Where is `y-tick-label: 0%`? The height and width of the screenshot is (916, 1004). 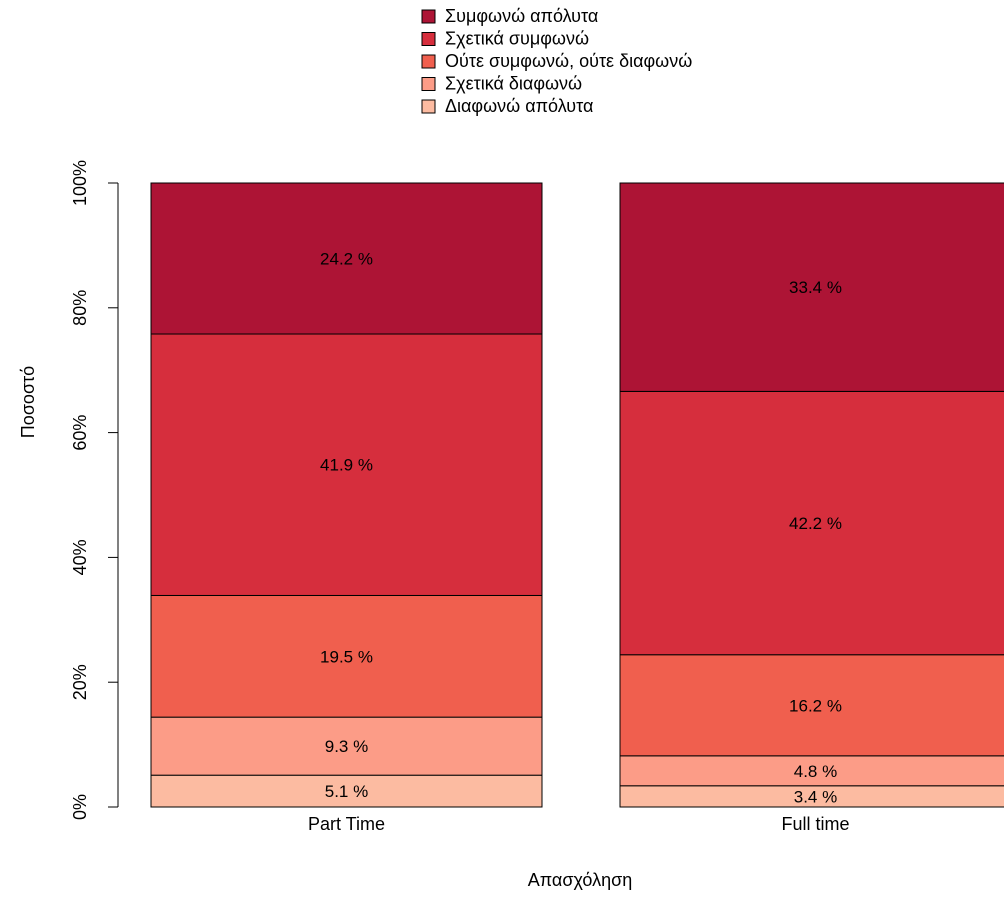 y-tick-label: 0% is located at coordinates (80, 807).